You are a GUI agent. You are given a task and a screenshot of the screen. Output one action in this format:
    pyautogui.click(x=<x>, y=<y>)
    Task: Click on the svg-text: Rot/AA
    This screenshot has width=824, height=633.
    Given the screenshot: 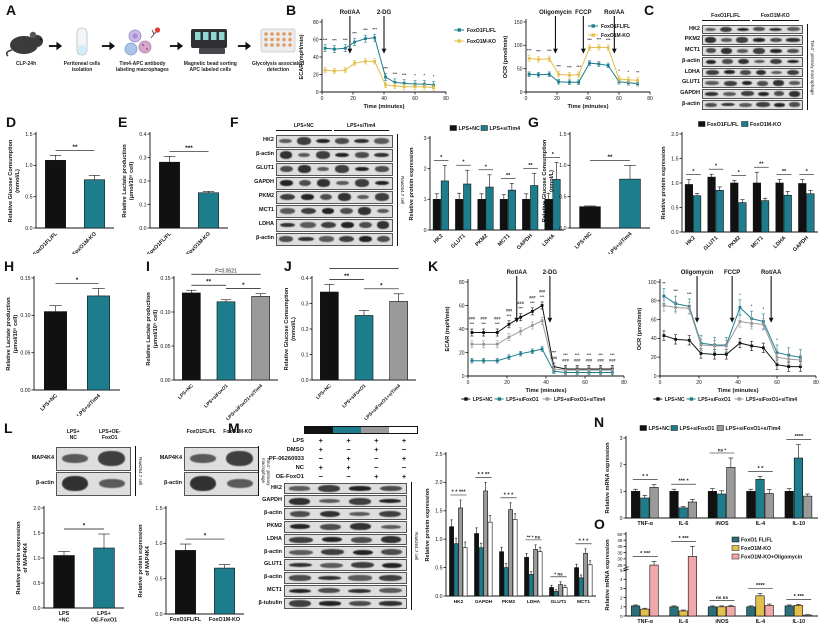 What is the action you would take?
    pyautogui.click(x=350, y=13)
    